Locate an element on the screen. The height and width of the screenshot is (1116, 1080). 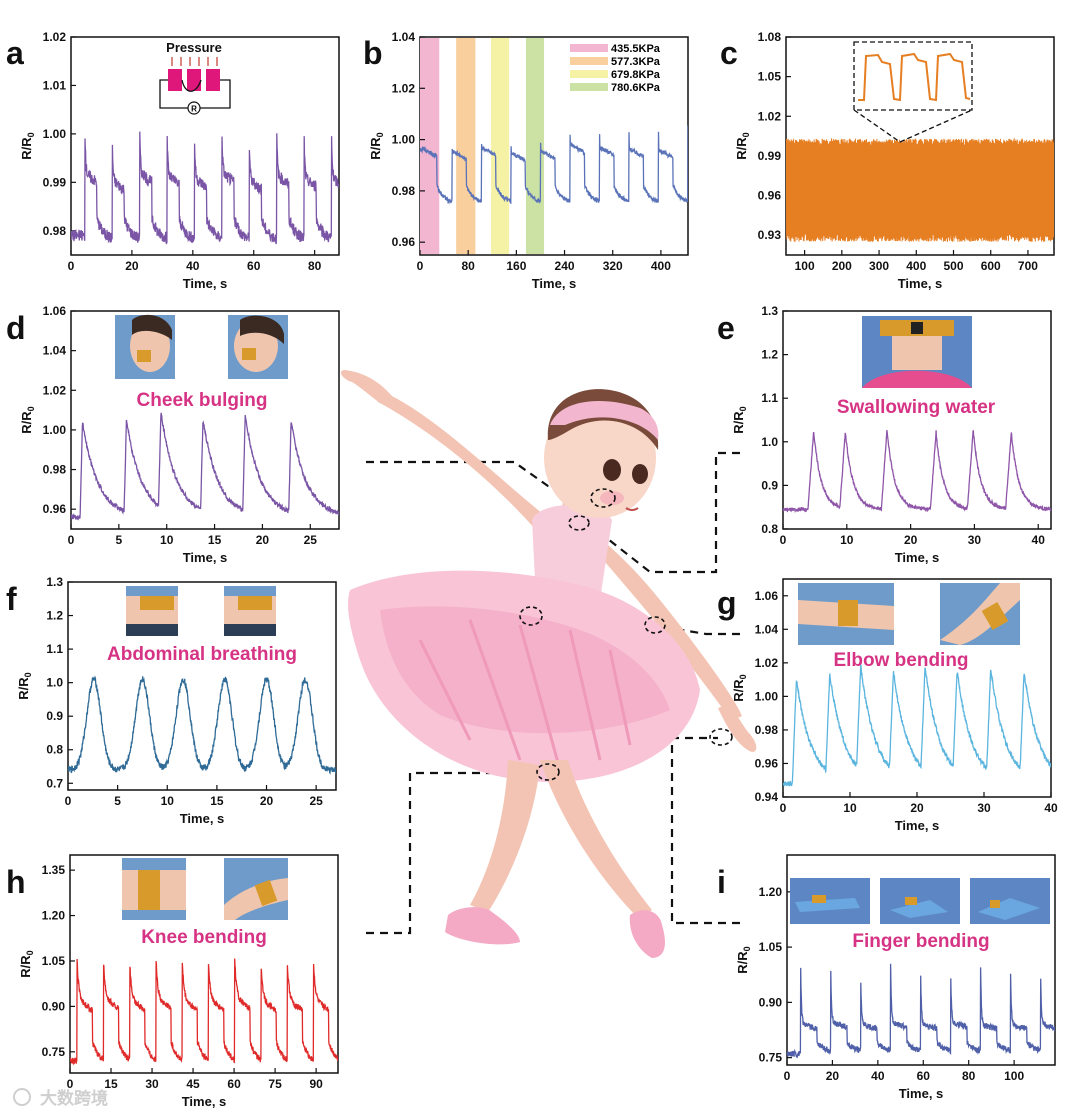
sensor-band is located at coordinates (157, 603).